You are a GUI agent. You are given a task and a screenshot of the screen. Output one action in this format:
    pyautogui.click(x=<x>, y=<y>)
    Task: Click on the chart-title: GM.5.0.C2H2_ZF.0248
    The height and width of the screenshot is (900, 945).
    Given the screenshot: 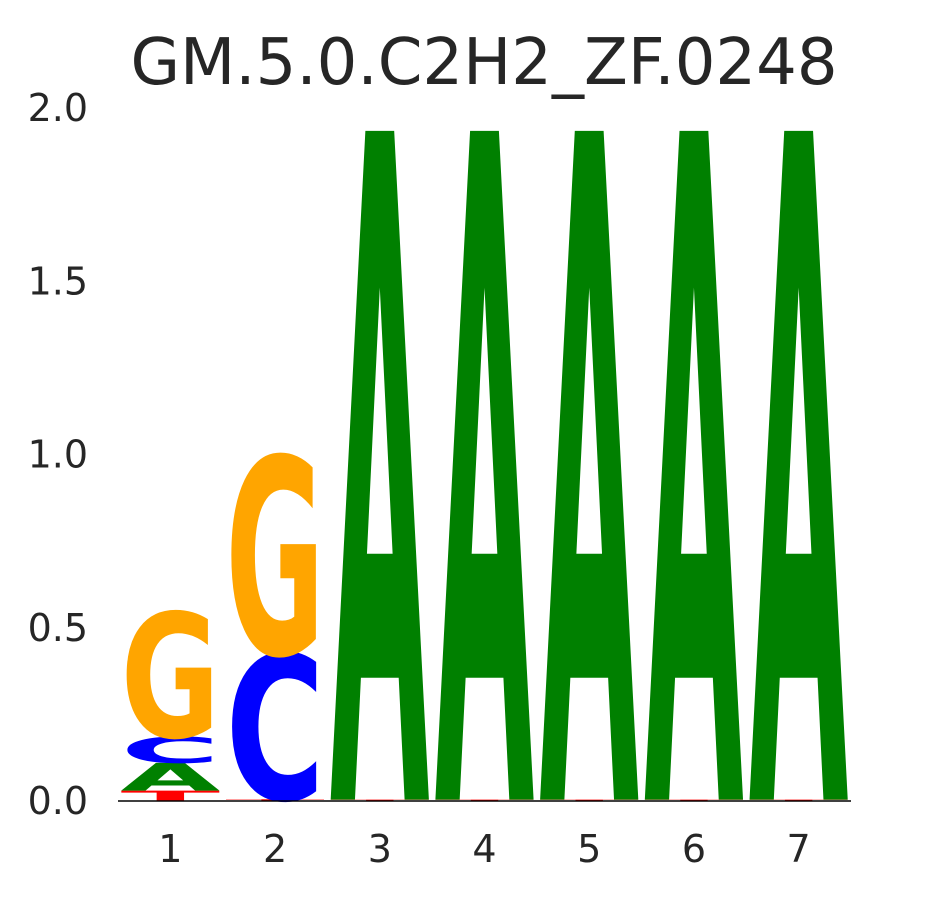 What is the action you would take?
    pyautogui.click(x=483, y=63)
    